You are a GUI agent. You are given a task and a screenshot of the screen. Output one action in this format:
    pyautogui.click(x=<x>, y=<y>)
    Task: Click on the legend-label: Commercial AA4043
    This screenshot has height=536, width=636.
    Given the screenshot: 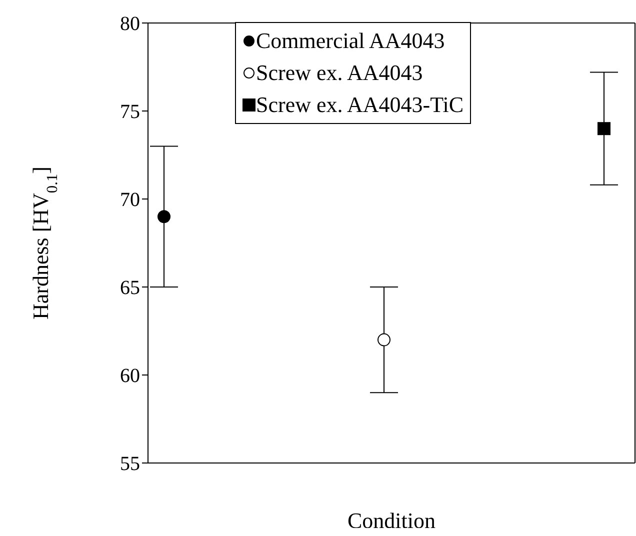 What is the action you would take?
    pyautogui.click(x=350, y=41)
    